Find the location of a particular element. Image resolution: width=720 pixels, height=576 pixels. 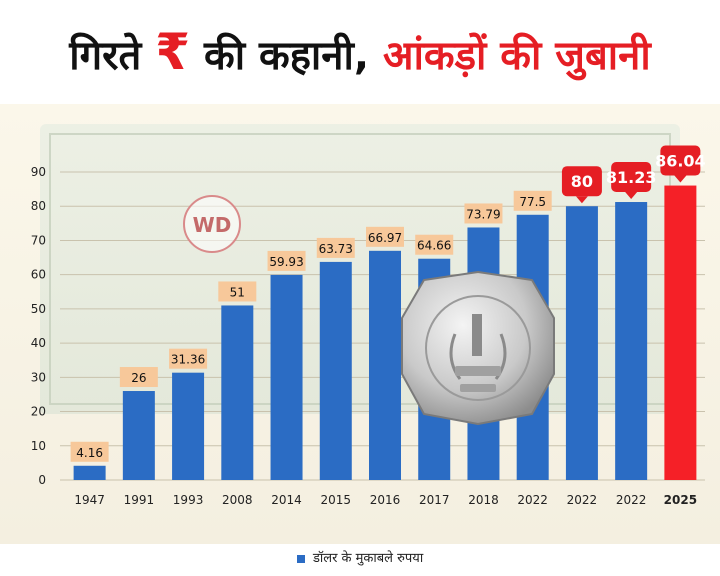

value-label: 51 is located at coordinates (237, 292).